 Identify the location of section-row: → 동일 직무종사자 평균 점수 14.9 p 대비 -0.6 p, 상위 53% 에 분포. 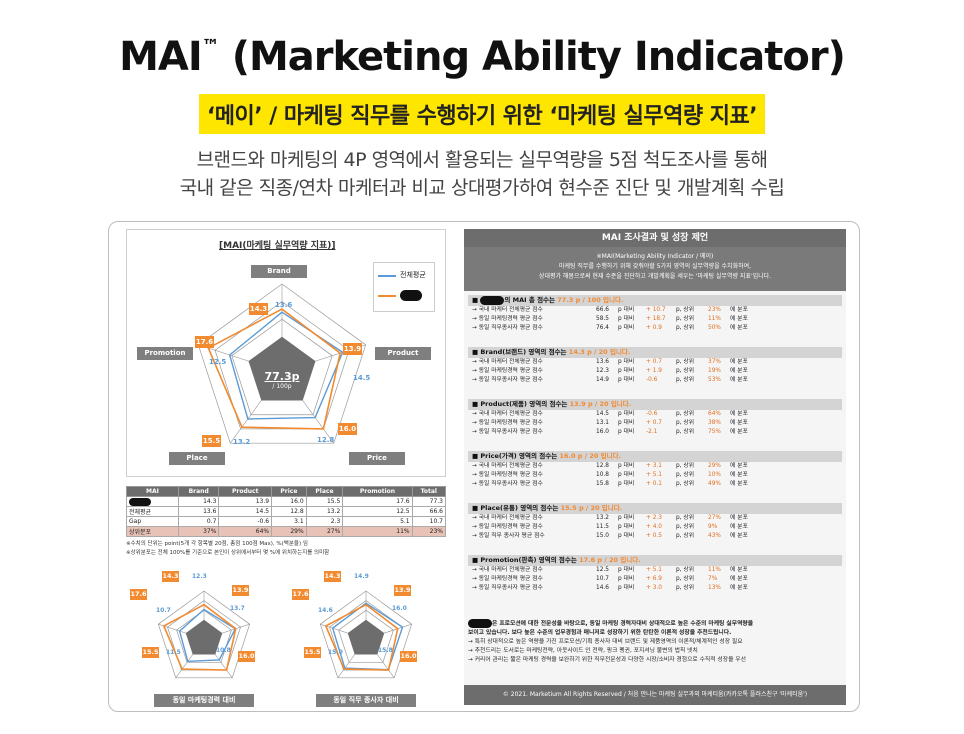
(610, 380).